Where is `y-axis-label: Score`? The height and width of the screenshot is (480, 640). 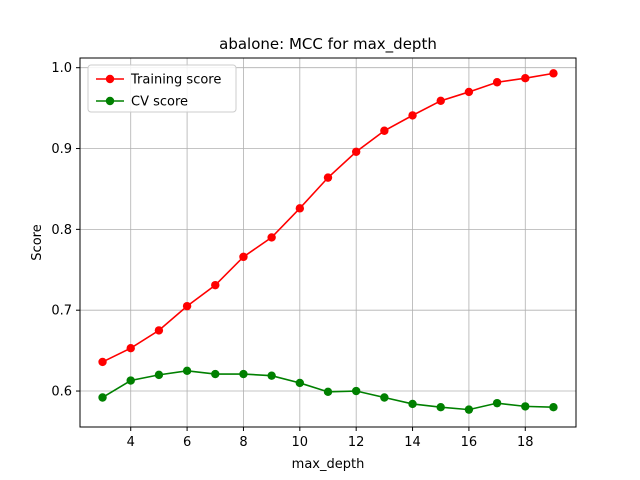 y-axis-label: Score is located at coordinates (37, 242).